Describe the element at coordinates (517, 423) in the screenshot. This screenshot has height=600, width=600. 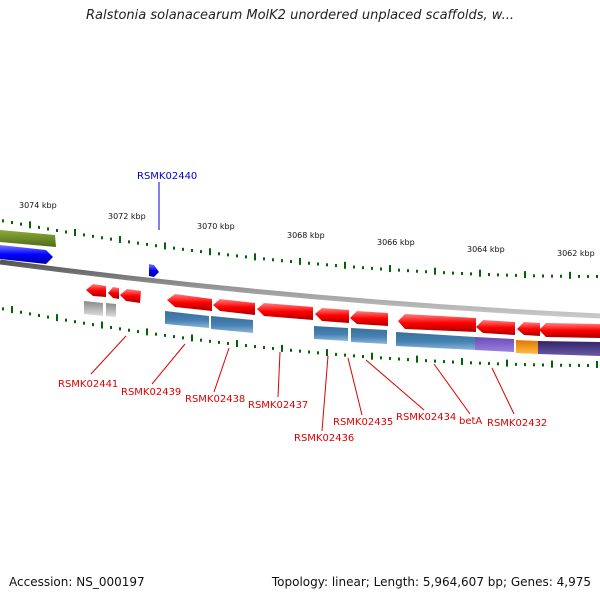
I see `gene-label-rsmk02432: RSMK02432` at that location.